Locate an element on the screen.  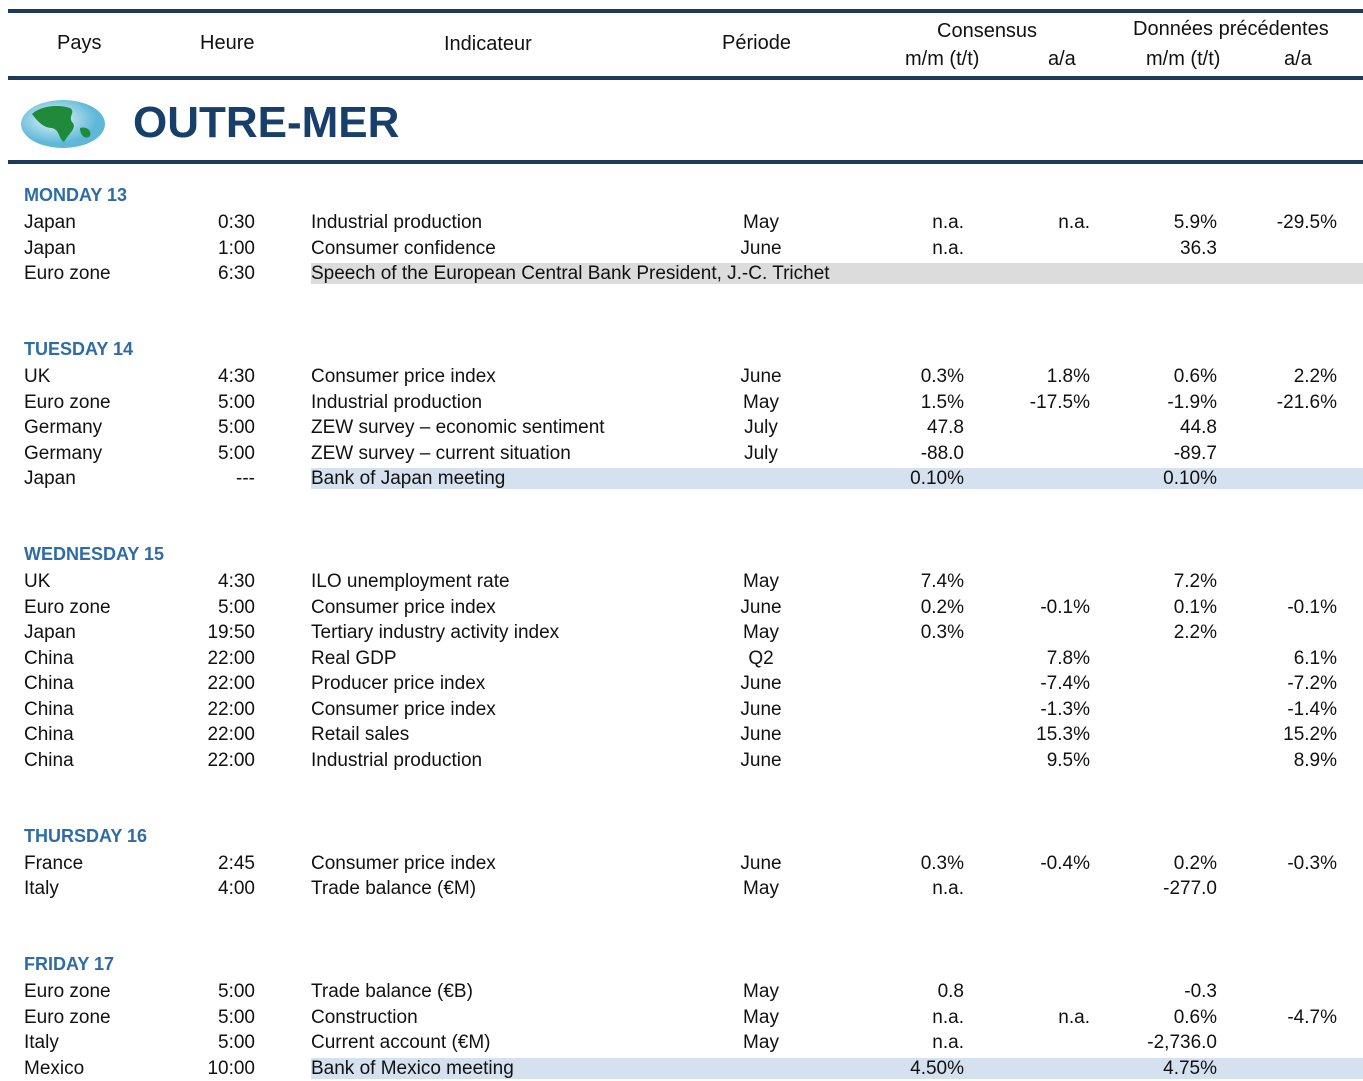
consensus-aa: -0.1% is located at coordinates (1065, 607).